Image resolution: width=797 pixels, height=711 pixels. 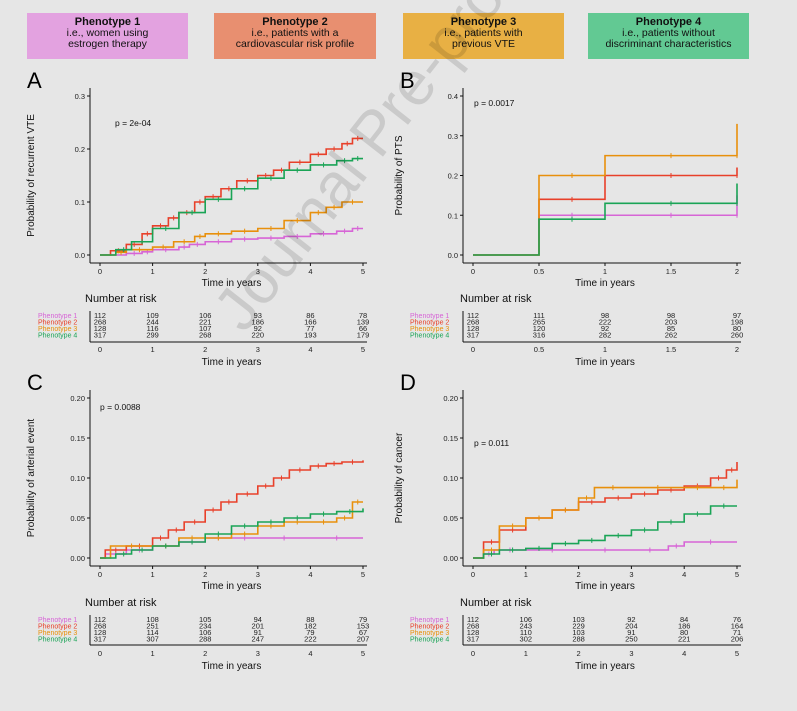 What do you see at coordinates (31, 175) in the screenshot?
I see `y-axis-label: Probability of recurrent VTE` at bounding box center [31, 175].